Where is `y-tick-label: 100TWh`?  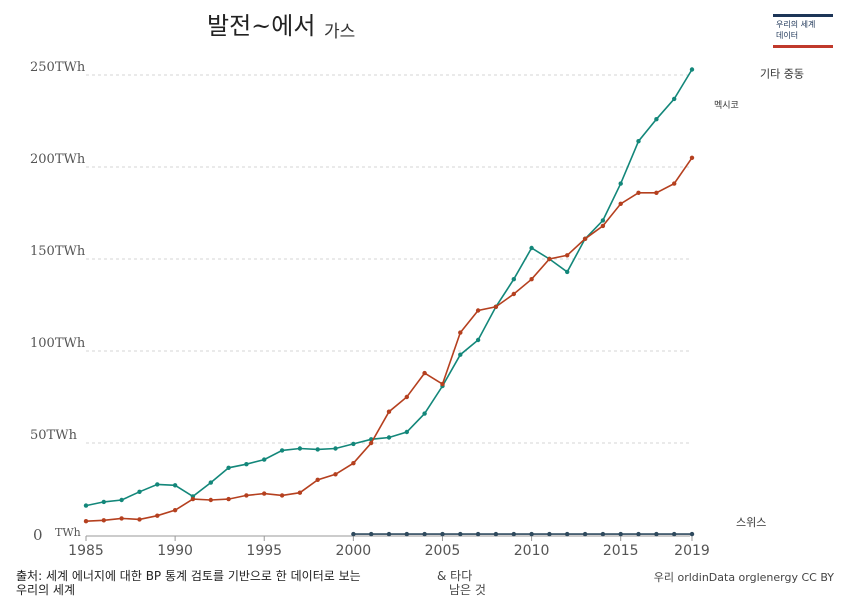 y-tick-label: 100TWh is located at coordinates (58, 343).